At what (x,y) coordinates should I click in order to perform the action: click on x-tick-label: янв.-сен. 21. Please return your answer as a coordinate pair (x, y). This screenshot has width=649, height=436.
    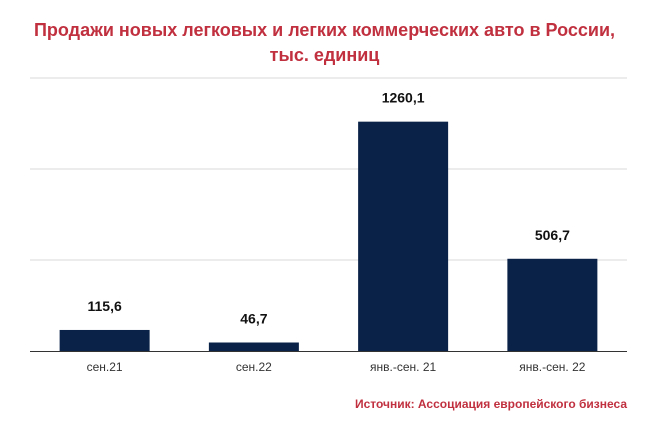
    Looking at the image, I should click on (403, 367).